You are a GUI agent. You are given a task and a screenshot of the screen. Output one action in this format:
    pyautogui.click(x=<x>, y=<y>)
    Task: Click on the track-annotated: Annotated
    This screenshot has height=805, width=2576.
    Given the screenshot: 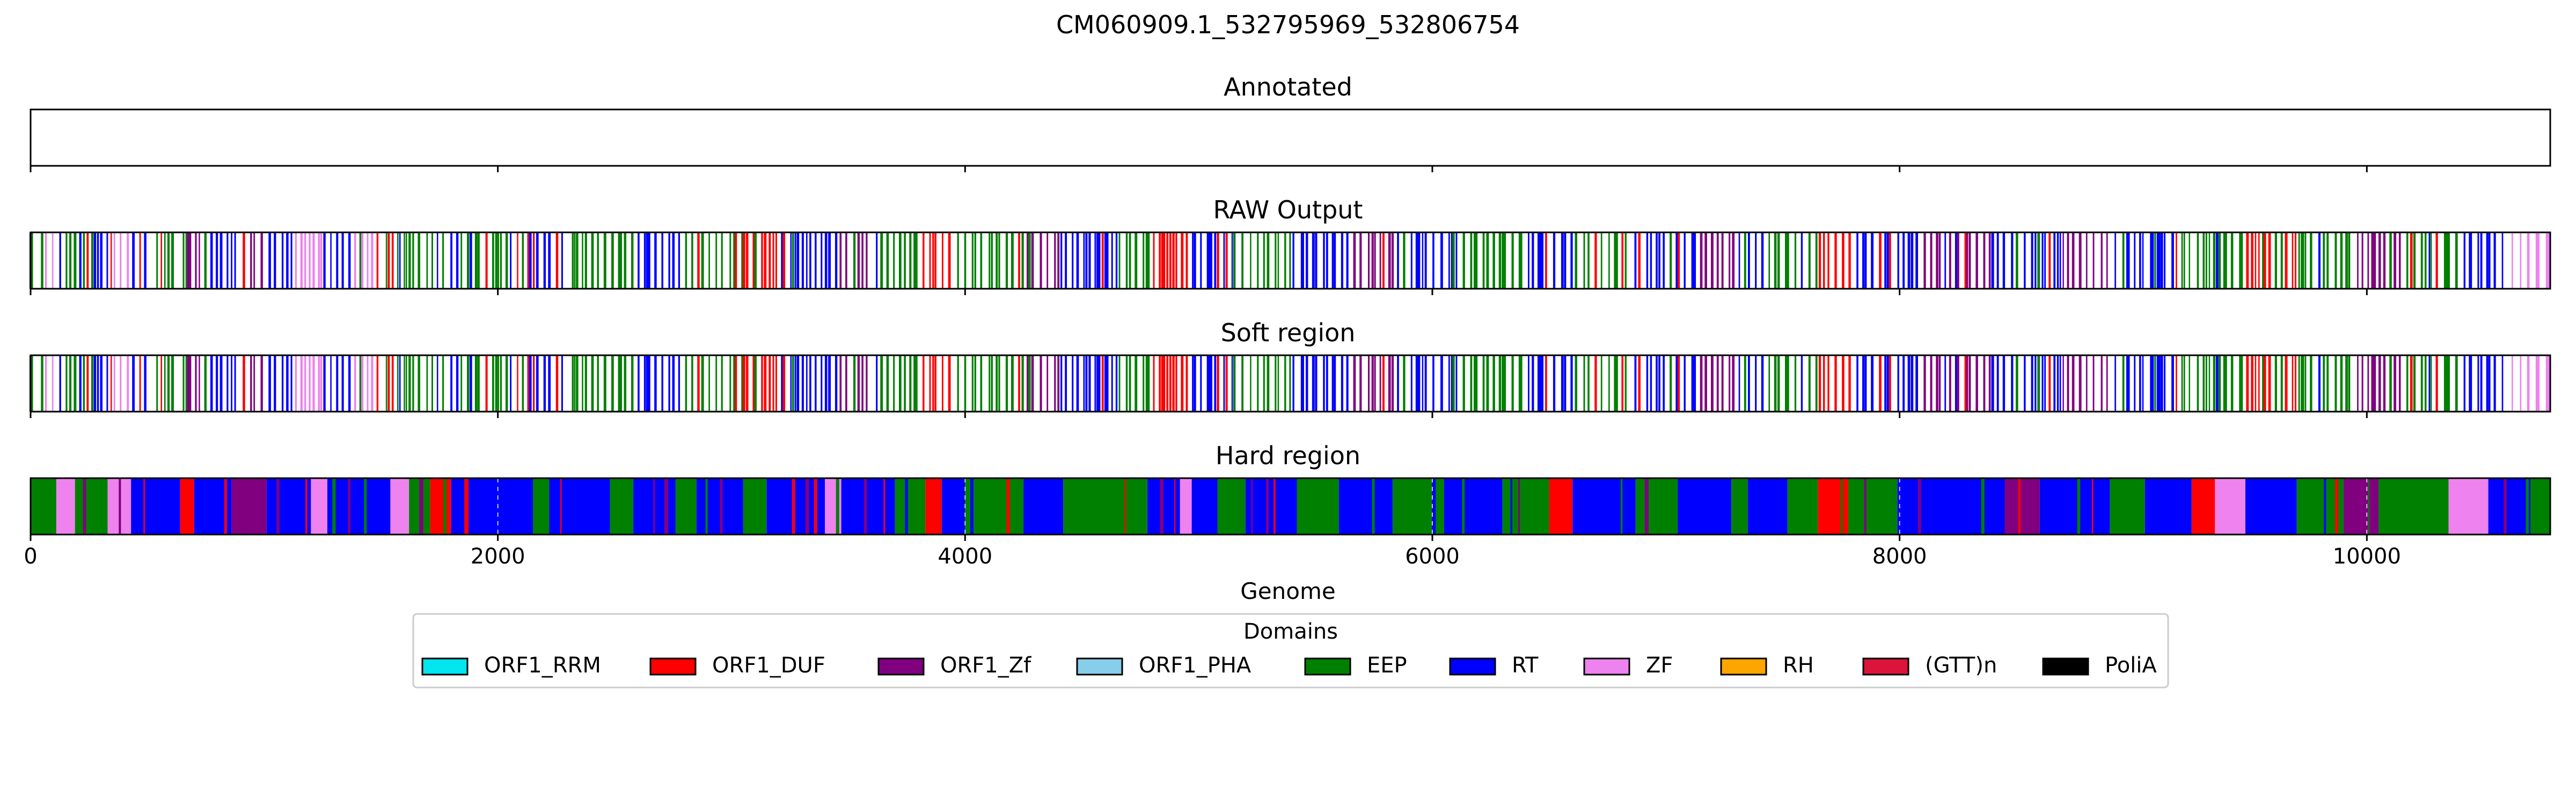 What is the action you would take?
    pyautogui.click(x=1290, y=122)
    